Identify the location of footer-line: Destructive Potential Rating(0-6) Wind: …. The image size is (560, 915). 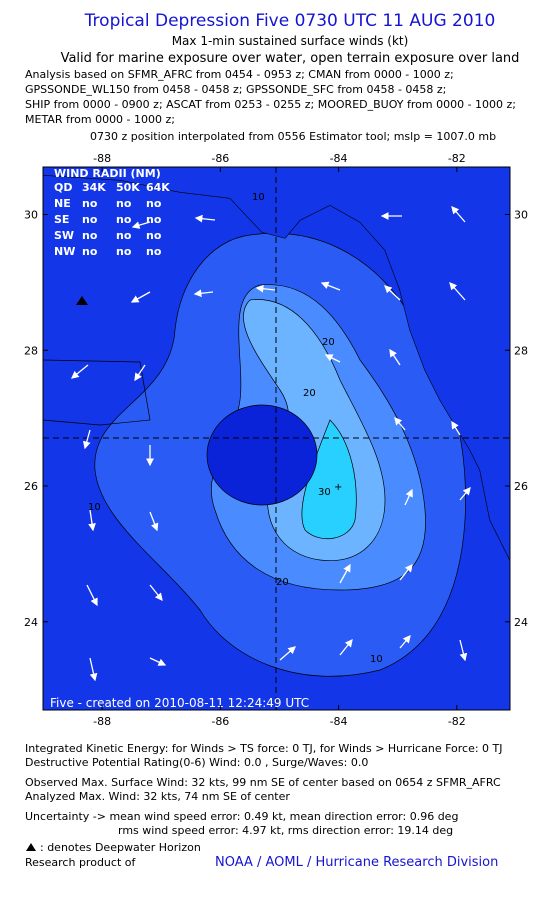
(196, 762).